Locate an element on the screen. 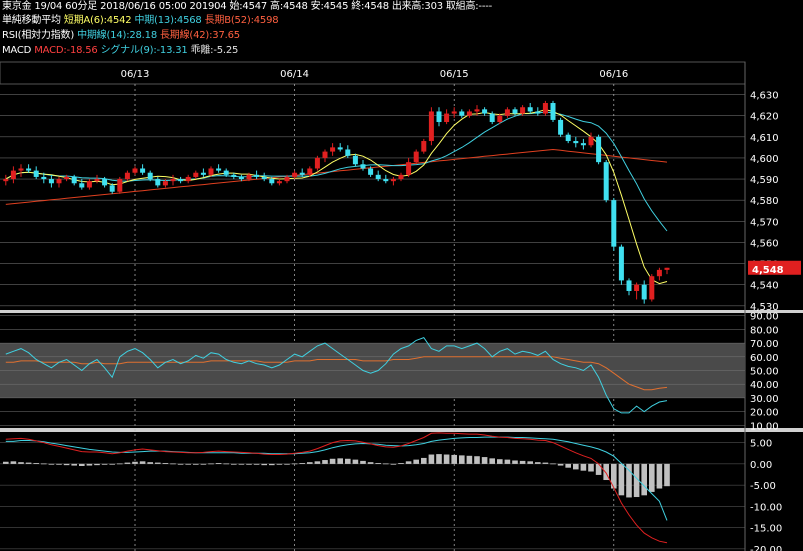 This screenshot has width=803, height=551. signal-line is located at coordinates (336, 478).